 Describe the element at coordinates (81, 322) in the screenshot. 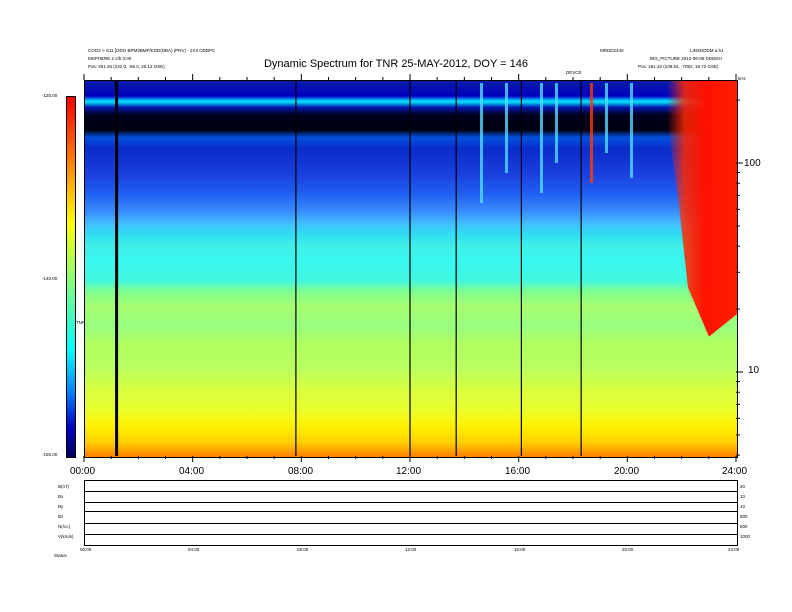

I see `colorbar-label: TNR` at that location.